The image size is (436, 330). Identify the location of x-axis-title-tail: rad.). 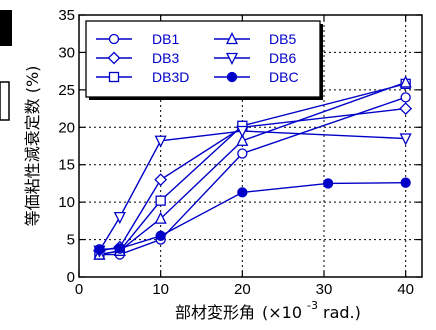
(342, 312).